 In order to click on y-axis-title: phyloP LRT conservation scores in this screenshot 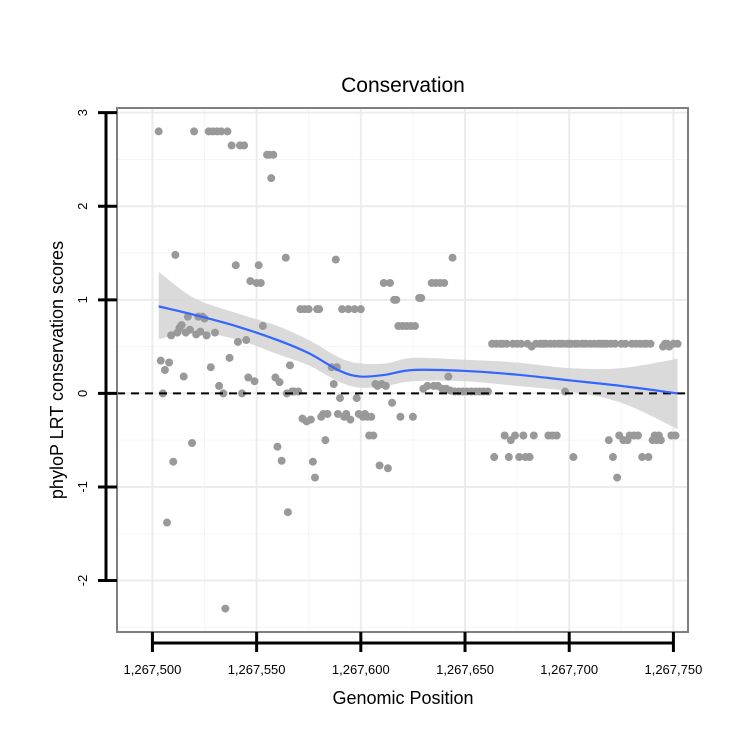, I will do `click(57, 370)`.